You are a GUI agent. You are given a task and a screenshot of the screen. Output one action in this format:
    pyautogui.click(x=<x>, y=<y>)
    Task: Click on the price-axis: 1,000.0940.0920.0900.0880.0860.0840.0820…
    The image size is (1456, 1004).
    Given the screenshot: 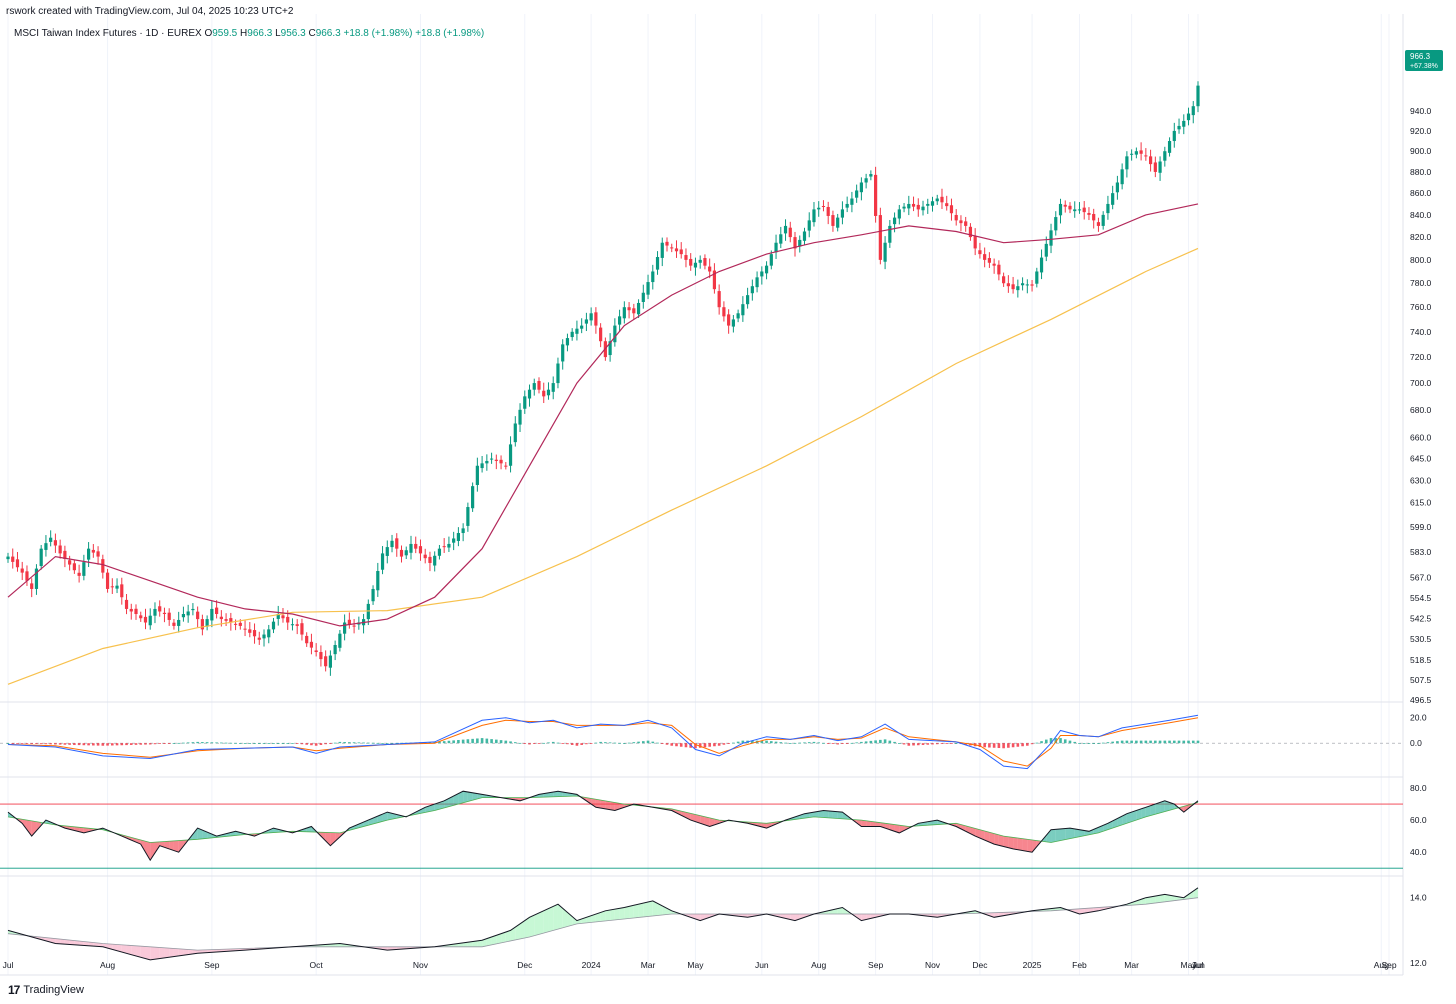 What is the action you would take?
    pyautogui.click(x=1424, y=508)
    